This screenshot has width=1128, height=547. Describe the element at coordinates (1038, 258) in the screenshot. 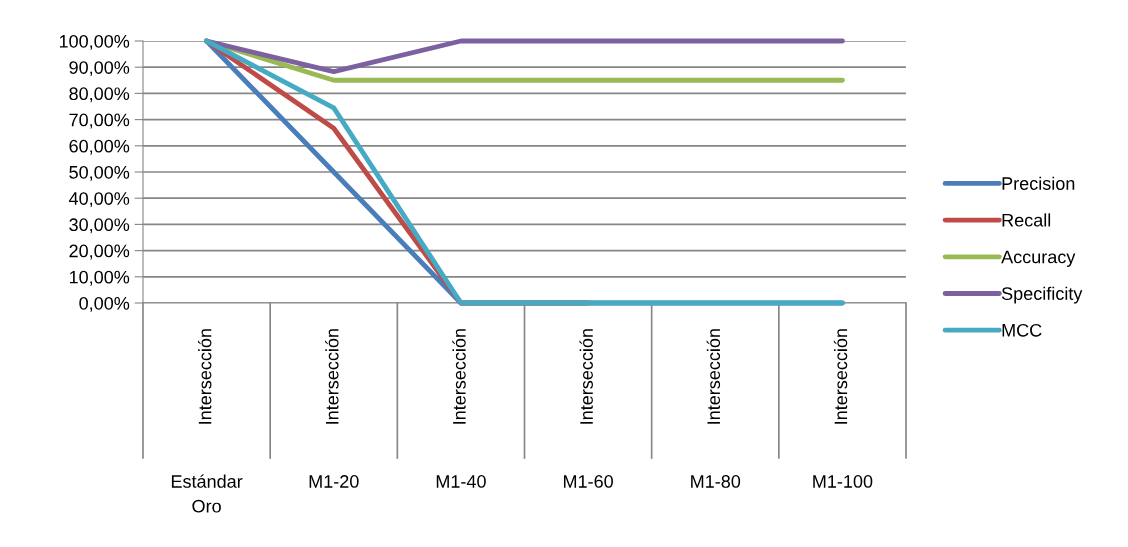

I see `legend-label: Accuracy` at that location.